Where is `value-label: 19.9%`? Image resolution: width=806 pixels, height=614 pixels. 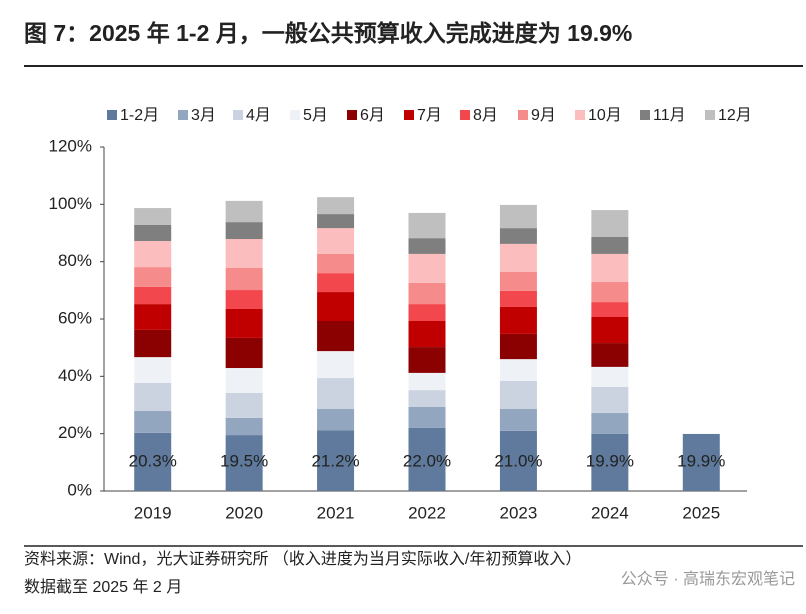 value-label: 19.9% is located at coordinates (701, 460).